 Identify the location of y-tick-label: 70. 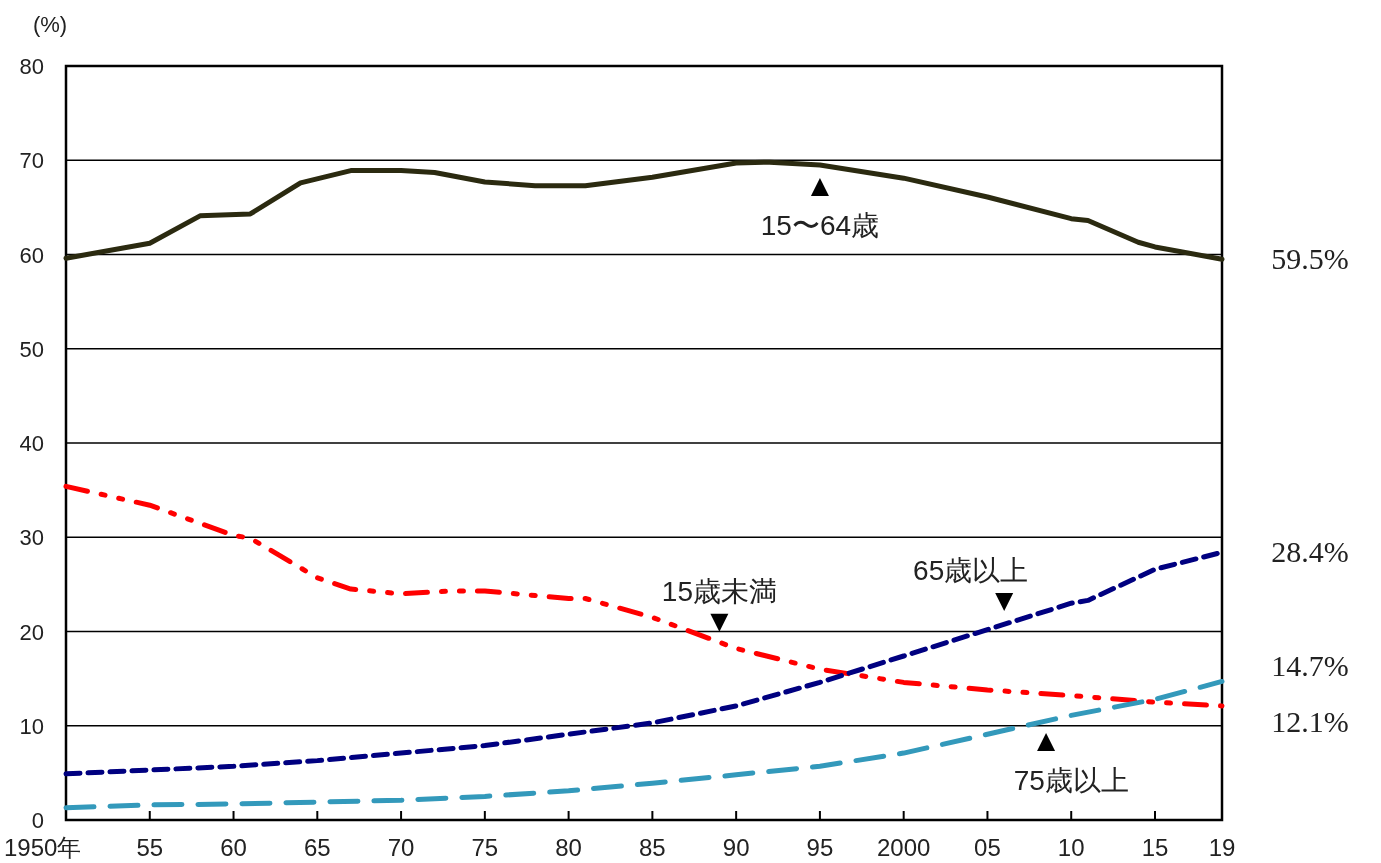
(31, 161).